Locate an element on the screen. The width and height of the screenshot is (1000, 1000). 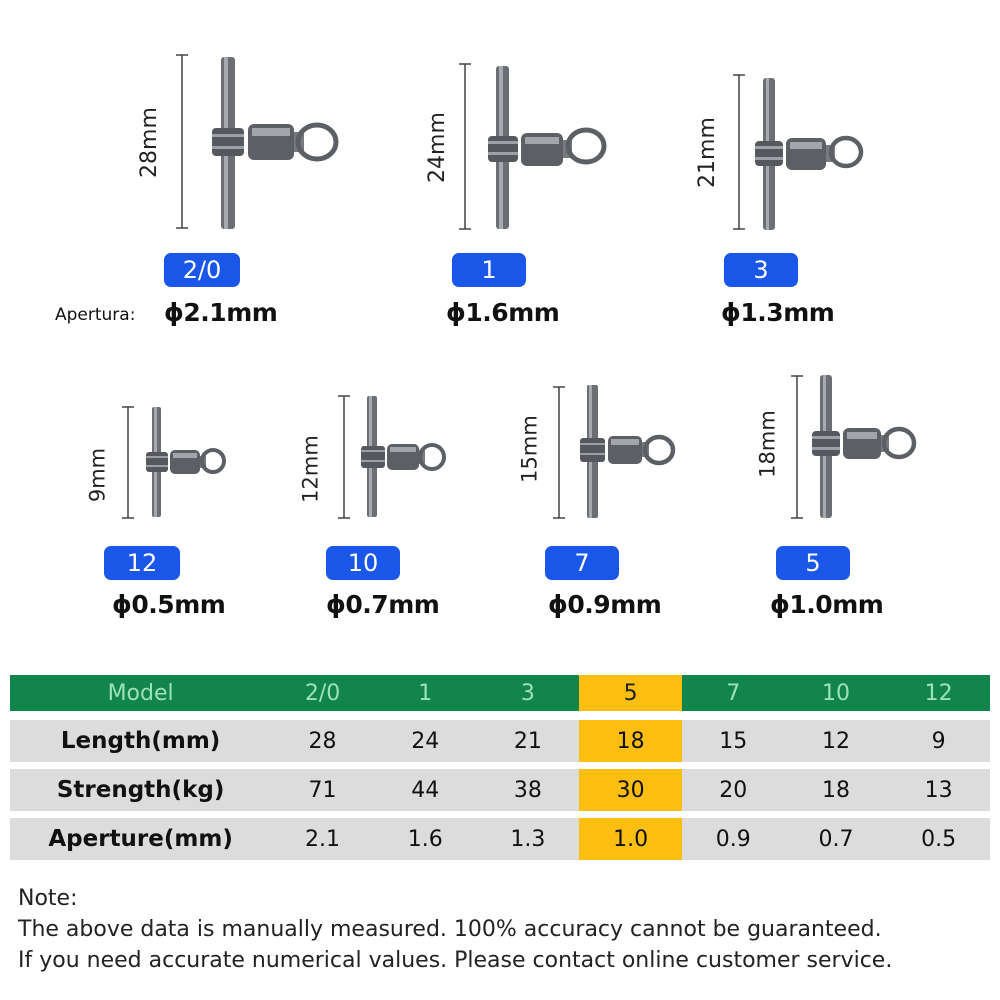
table-header-row: Model 2/0 1 3 5 7 10 12 is located at coordinates (500, 693).